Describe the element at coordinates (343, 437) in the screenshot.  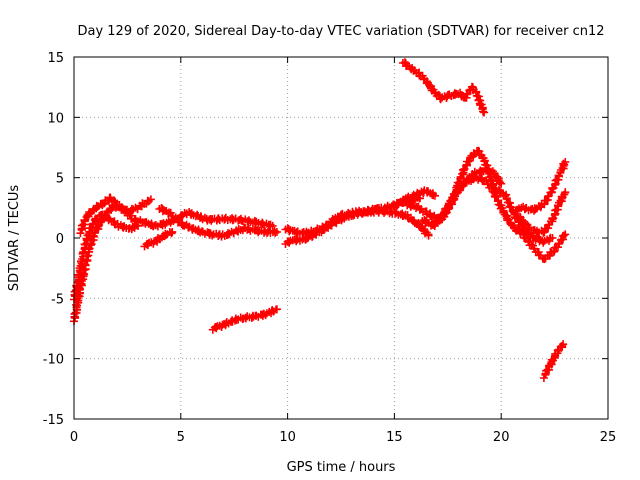
I see `x-tick-labels: 0 5 10 15 20 25` at that location.